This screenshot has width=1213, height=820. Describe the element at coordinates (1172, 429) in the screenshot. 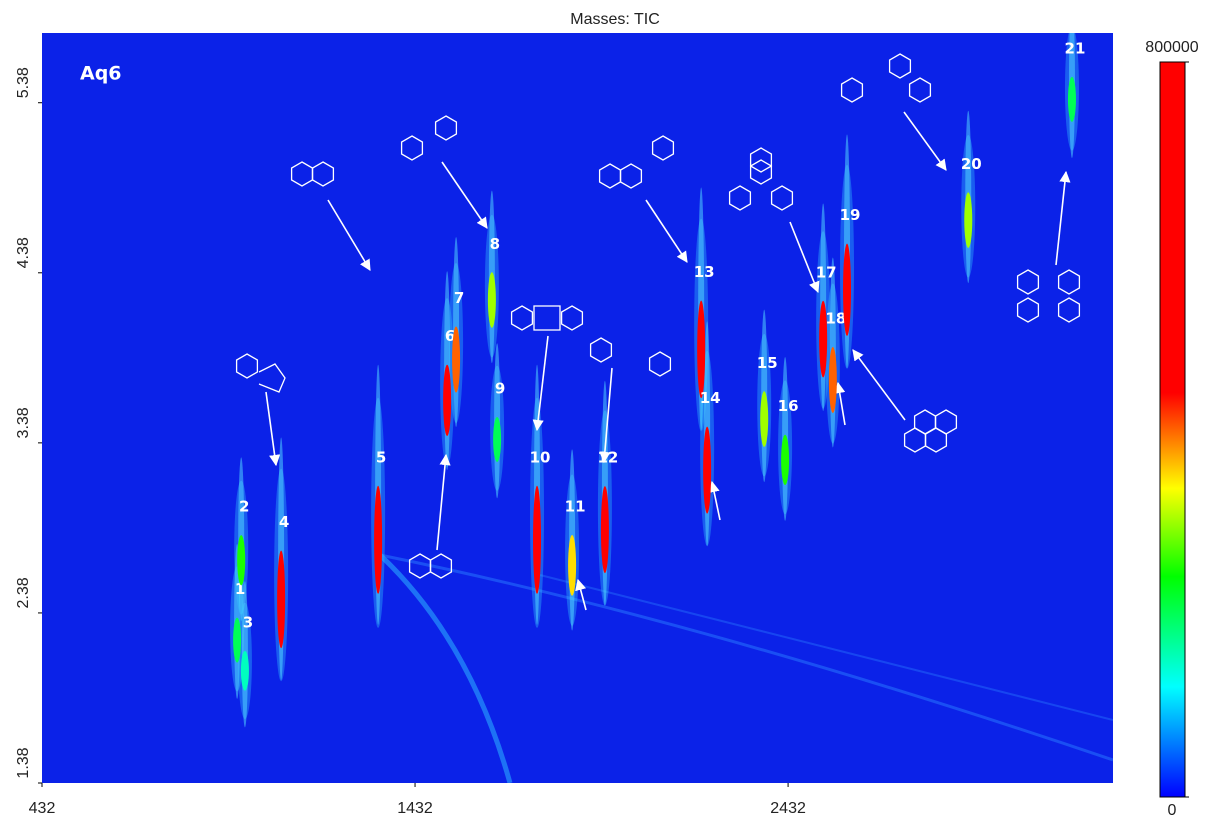

I see `colorbar` at that location.